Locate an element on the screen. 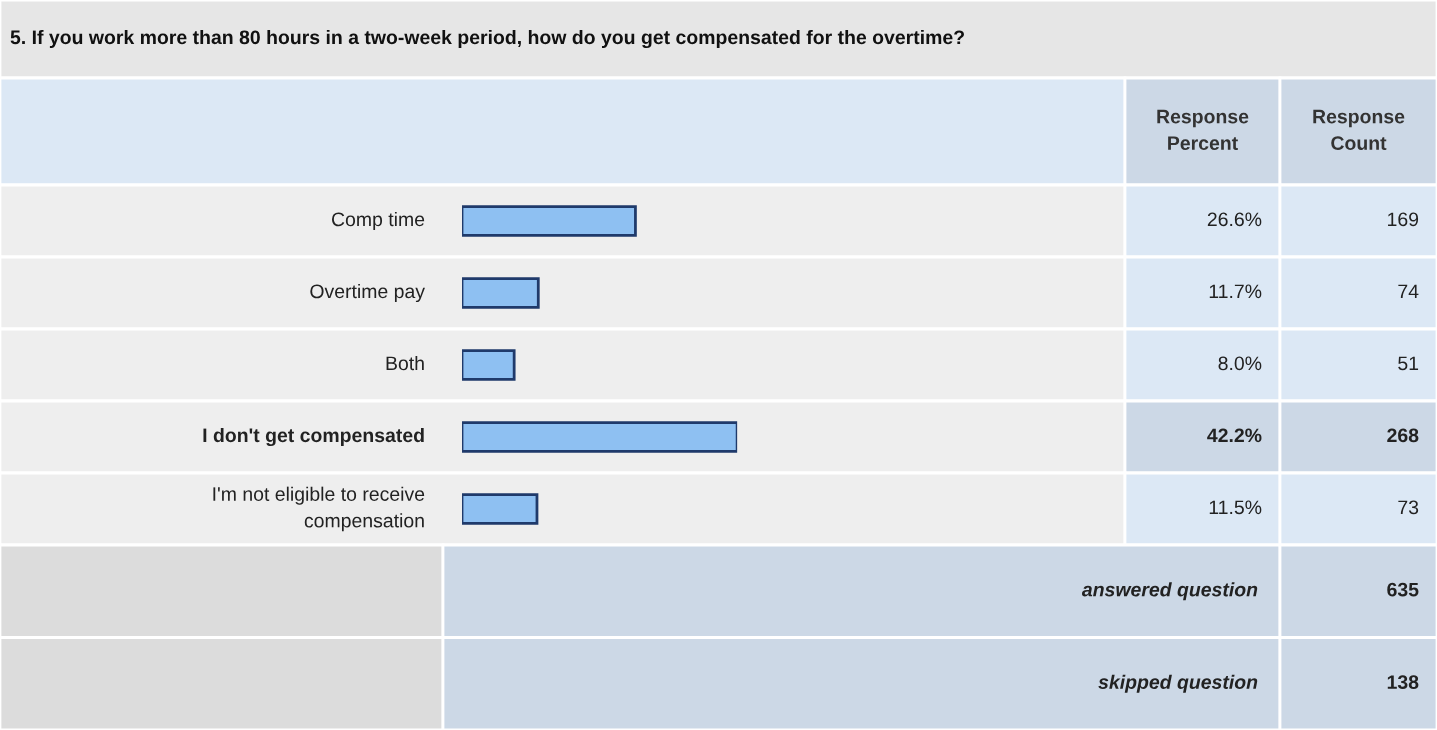 This screenshot has width=1437, height=730. data-label: 8.0% is located at coordinates (1240, 363).